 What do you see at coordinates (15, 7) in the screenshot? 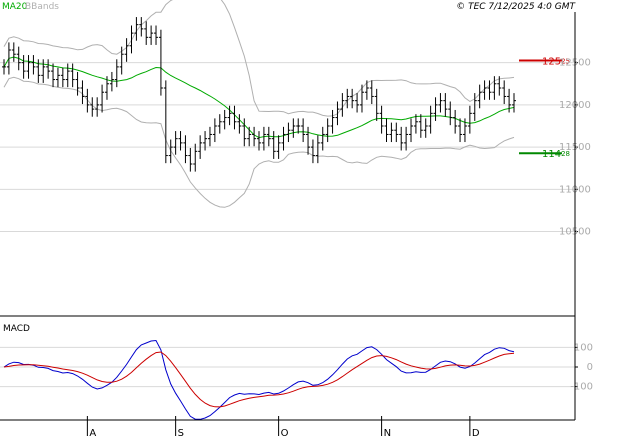
I see `legend-ma20: MA20` at bounding box center [15, 7].